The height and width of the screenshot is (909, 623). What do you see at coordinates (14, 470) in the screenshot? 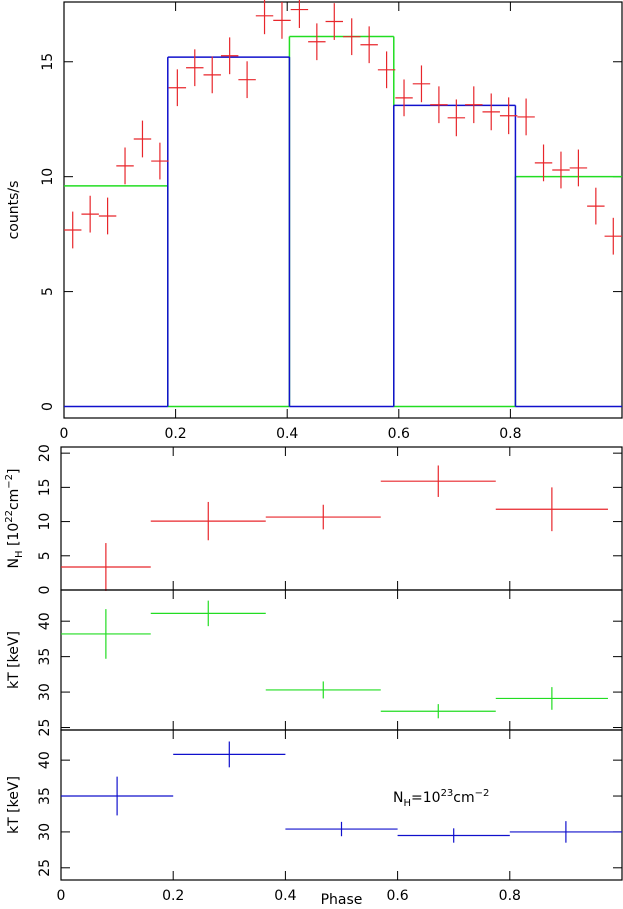
I see `label-part: ]` at bounding box center [14, 470].